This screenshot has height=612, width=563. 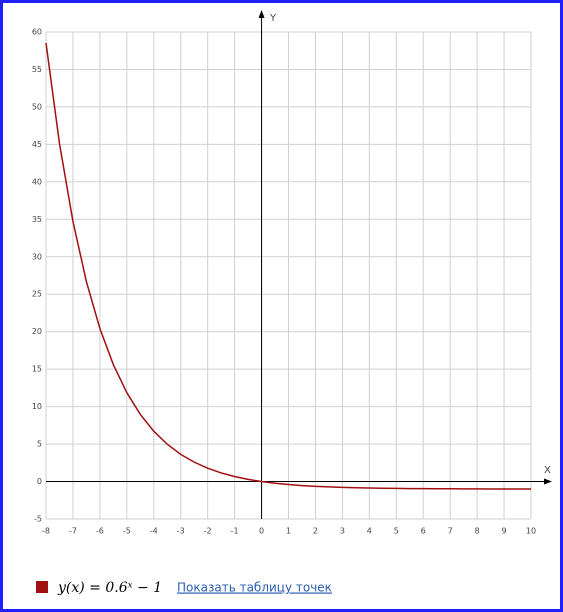 What do you see at coordinates (37, 331) in the screenshot?
I see `y-tick-label: 20` at bounding box center [37, 331].